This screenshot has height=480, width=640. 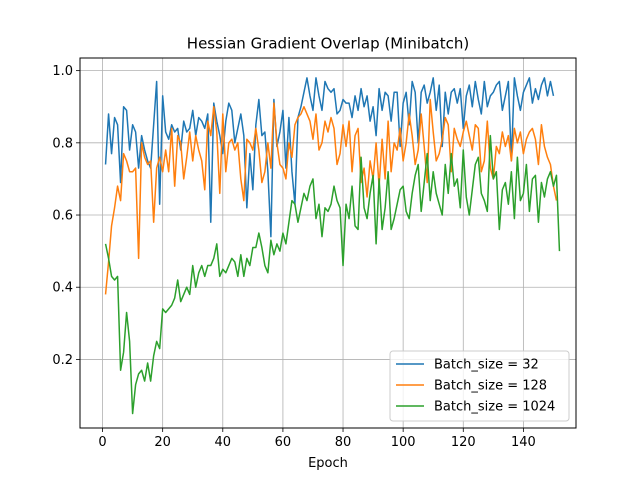 What do you see at coordinates (328, 44) in the screenshot?
I see `chart-title: Hessian Gradient Overlap (Minibatch)` at bounding box center [328, 44].